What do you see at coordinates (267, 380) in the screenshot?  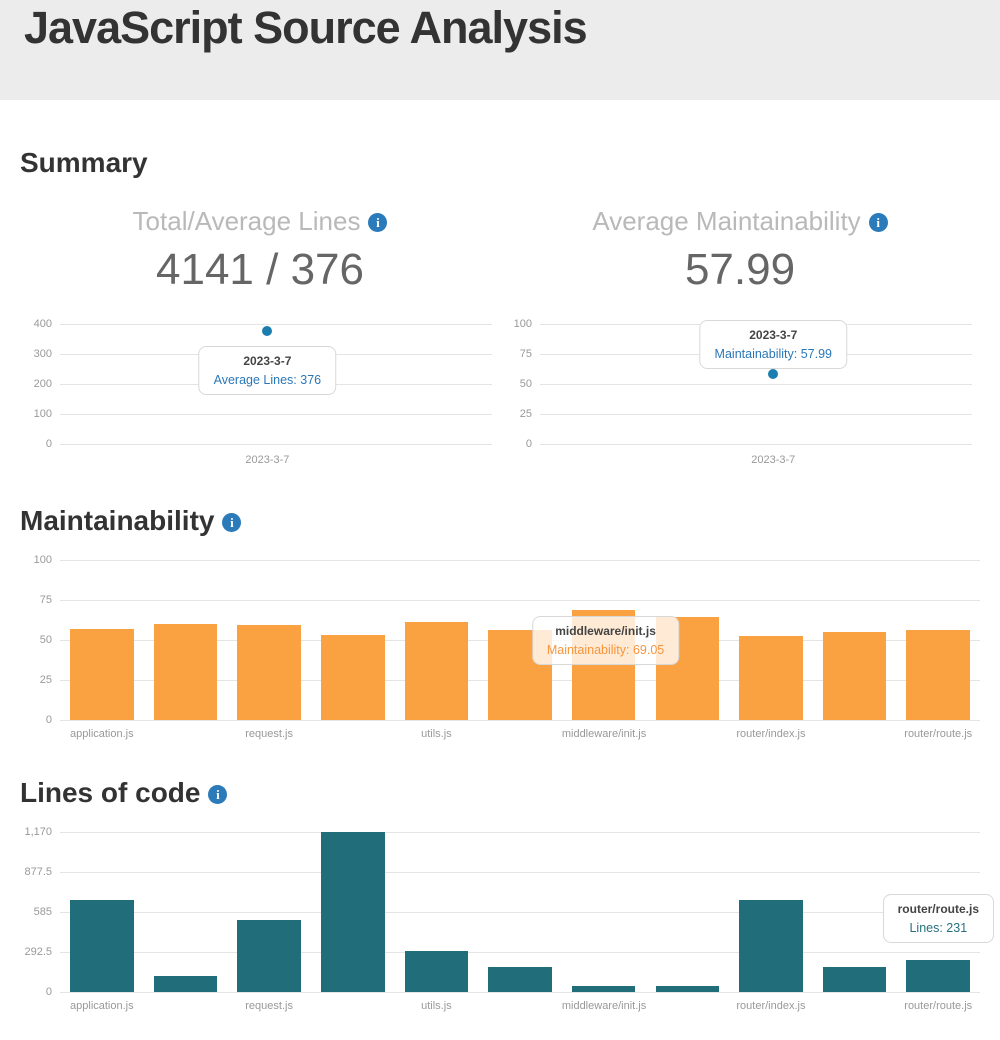 I see `tooltip-value: Average Lines: 376` at bounding box center [267, 380].